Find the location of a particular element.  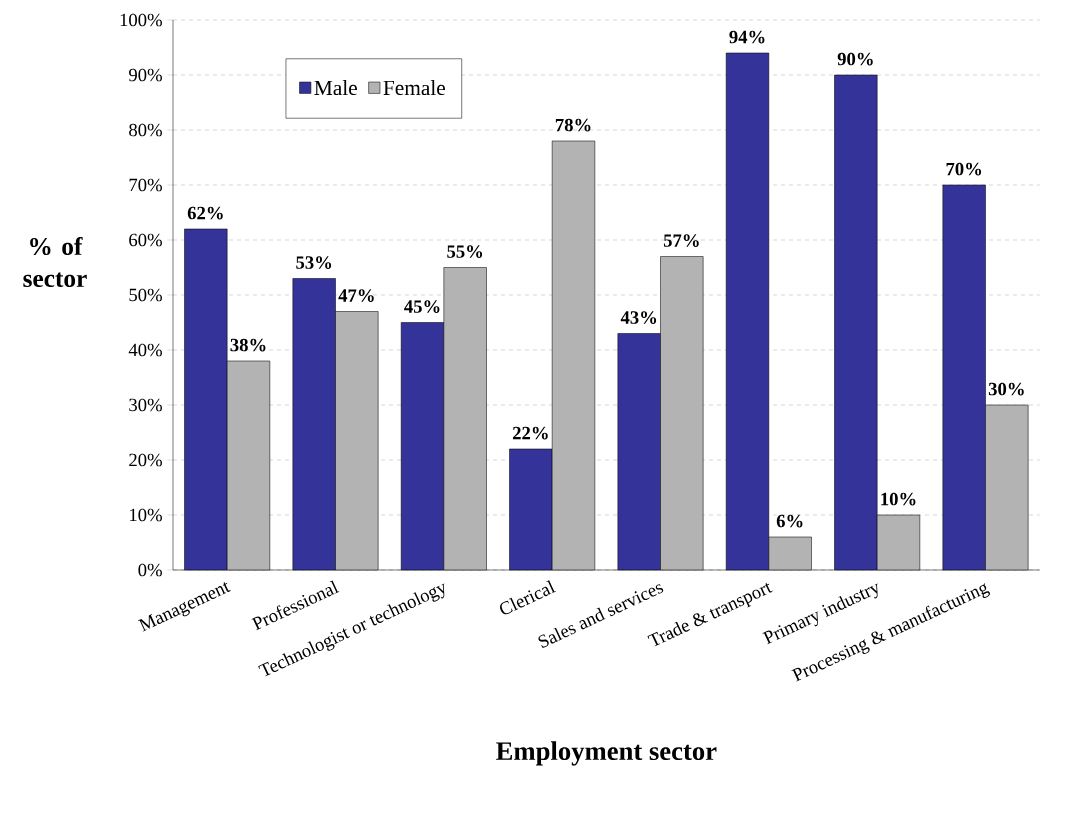

y-tick-label: 60% is located at coordinates (145, 240).